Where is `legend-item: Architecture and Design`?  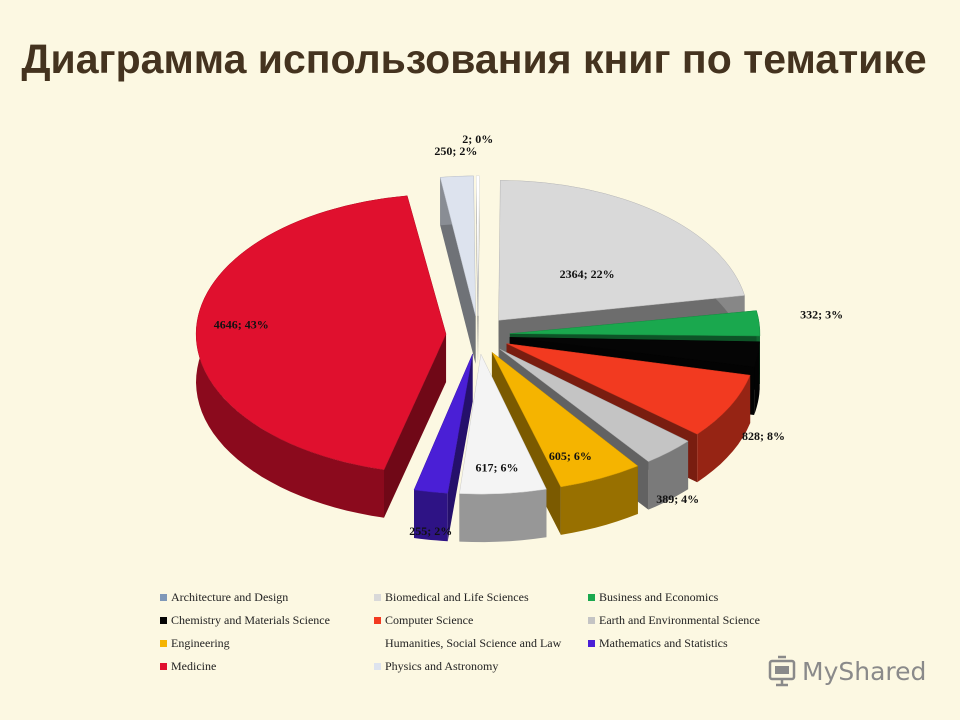 legend-item: Architecture and Design is located at coordinates (267, 597).